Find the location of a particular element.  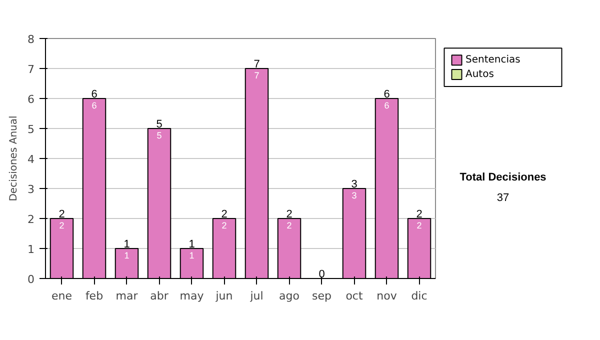

data-label: 5 is located at coordinates (159, 135).